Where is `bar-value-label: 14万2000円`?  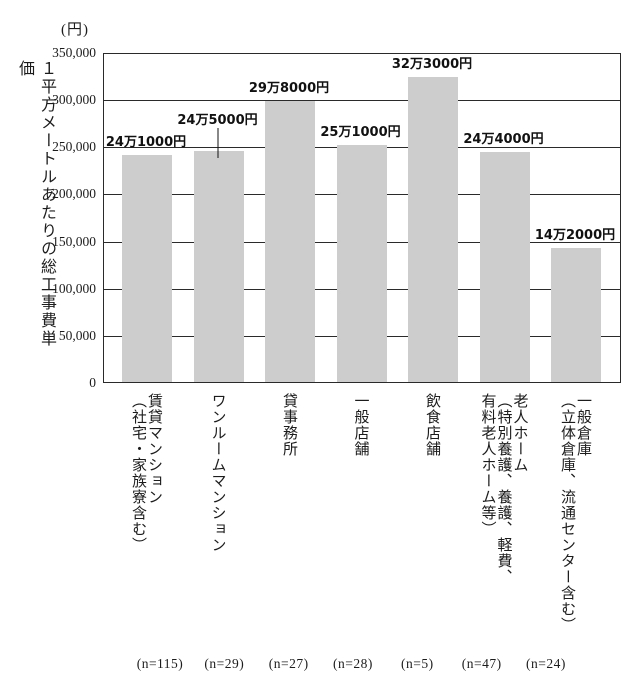 bar-value-label: 14万2000円 is located at coordinates (575, 236).